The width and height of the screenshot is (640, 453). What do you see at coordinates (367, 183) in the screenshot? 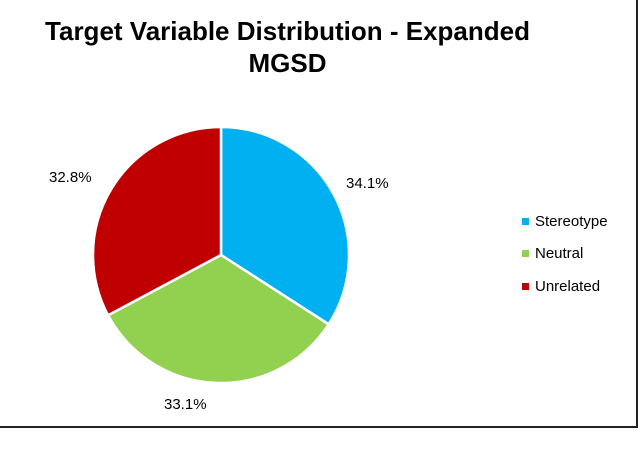
I see `data-label-stereotype: 34.1%` at bounding box center [367, 183].